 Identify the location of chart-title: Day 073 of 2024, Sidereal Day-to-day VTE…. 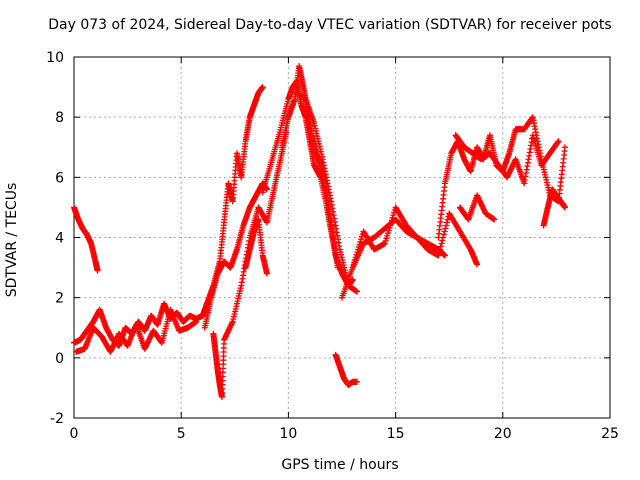
(330, 25).